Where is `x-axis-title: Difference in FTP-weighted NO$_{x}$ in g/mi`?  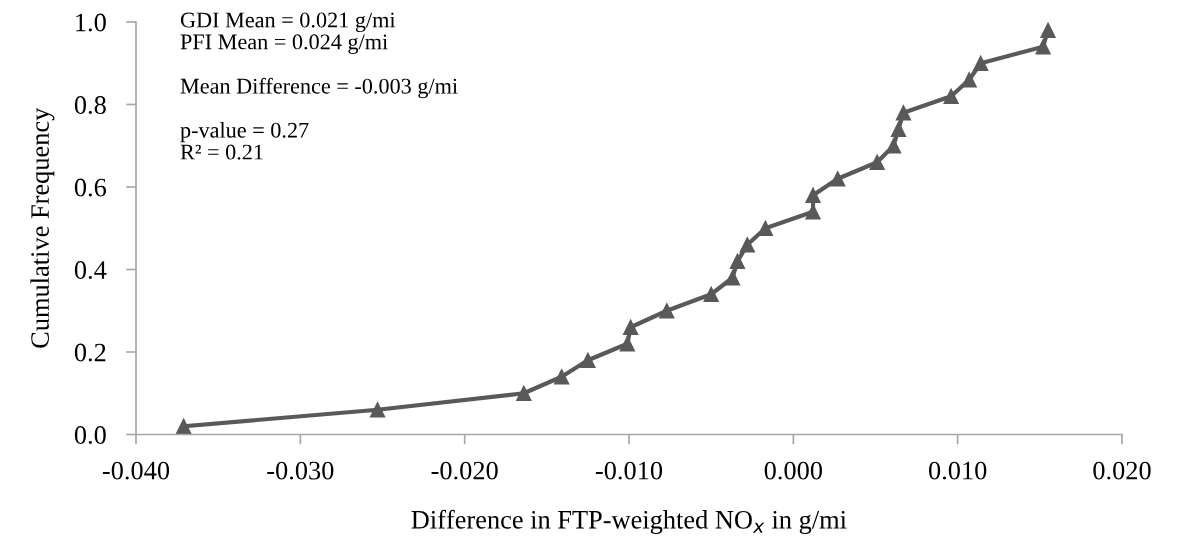
x-axis-title: Difference in FTP-weighted NO$_{x}$ in g/mi is located at coordinates (629, 522).